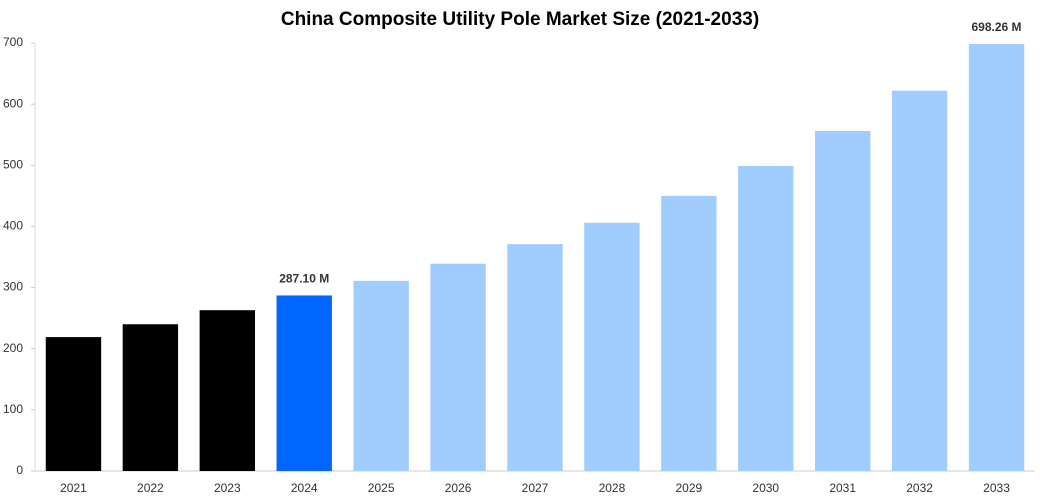  Describe the element at coordinates (304, 488) in the screenshot. I see `x-tick-label: 2024` at that location.